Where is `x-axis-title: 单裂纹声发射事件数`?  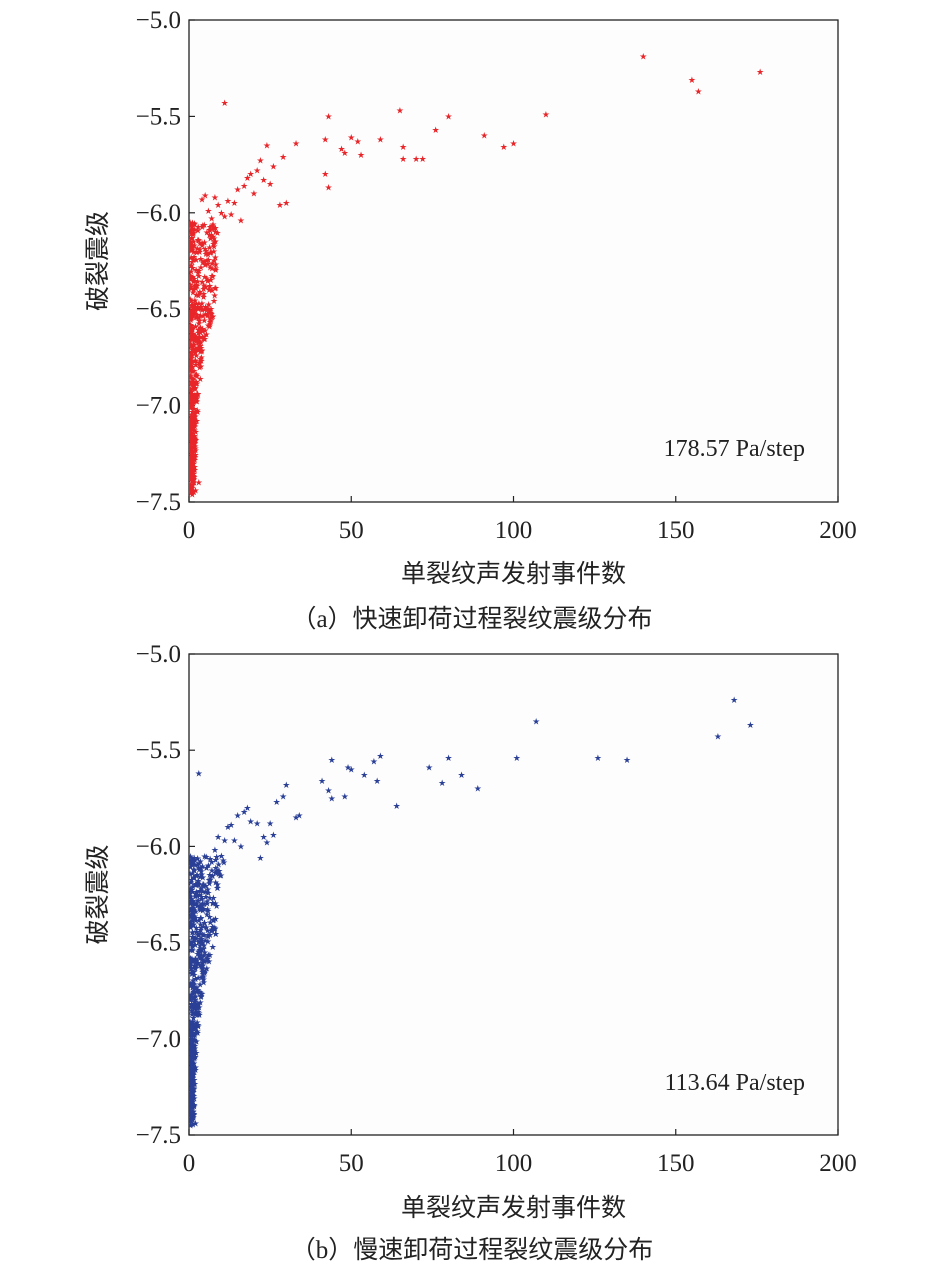
x-axis-title: 单裂纹声发射事件数 is located at coordinates (513, 1208).